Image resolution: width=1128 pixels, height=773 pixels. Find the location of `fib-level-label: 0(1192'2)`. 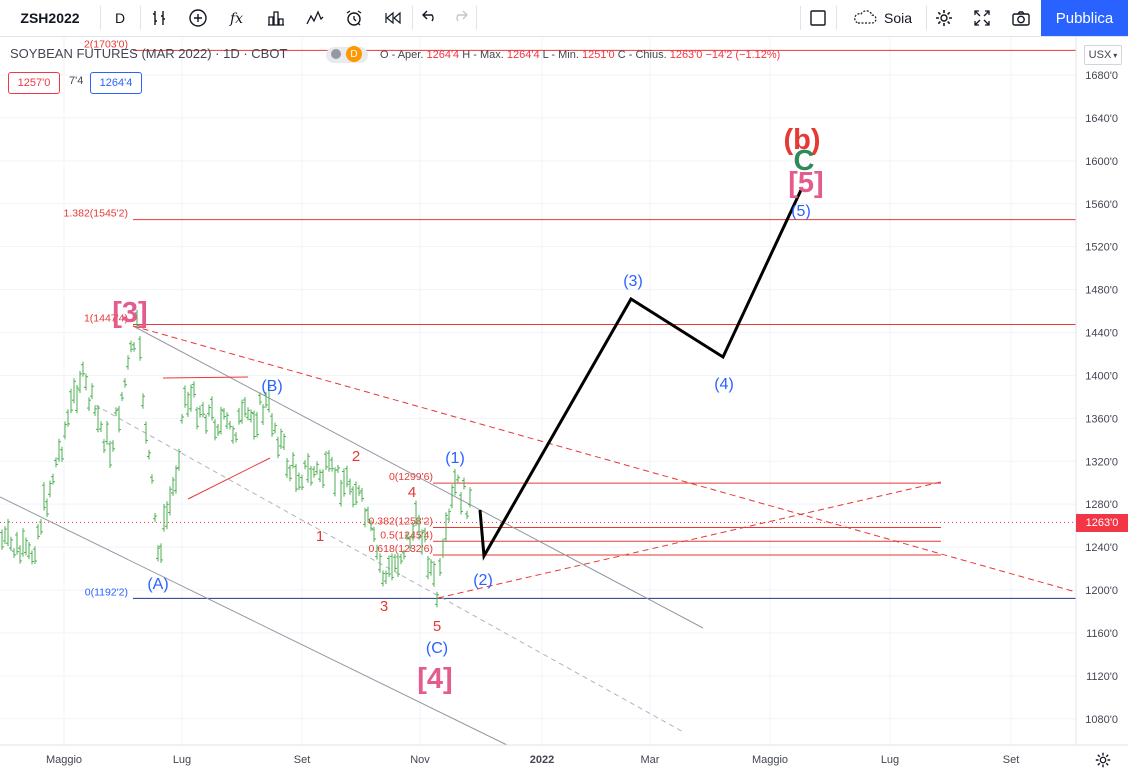

fib-level-label: 0(1192'2) is located at coordinates (106, 592).